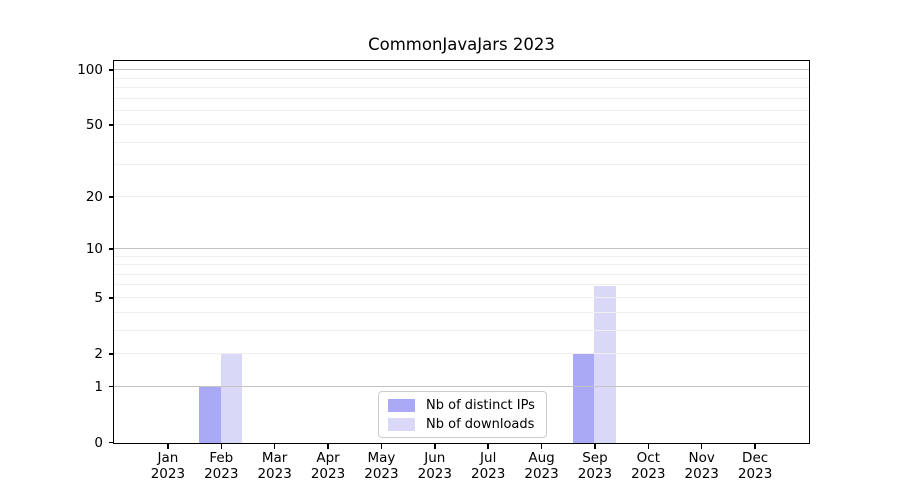  What do you see at coordinates (381, 446) in the screenshot?
I see `x-tick-may` at bounding box center [381, 446].